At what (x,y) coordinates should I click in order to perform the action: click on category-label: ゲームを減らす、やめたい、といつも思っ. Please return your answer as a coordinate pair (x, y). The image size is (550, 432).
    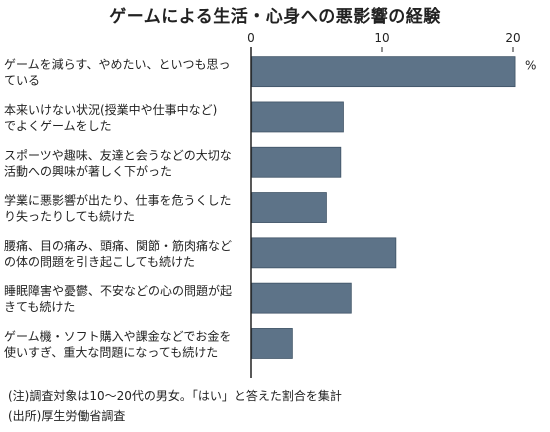
    Looking at the image, I should click on (117, 64).